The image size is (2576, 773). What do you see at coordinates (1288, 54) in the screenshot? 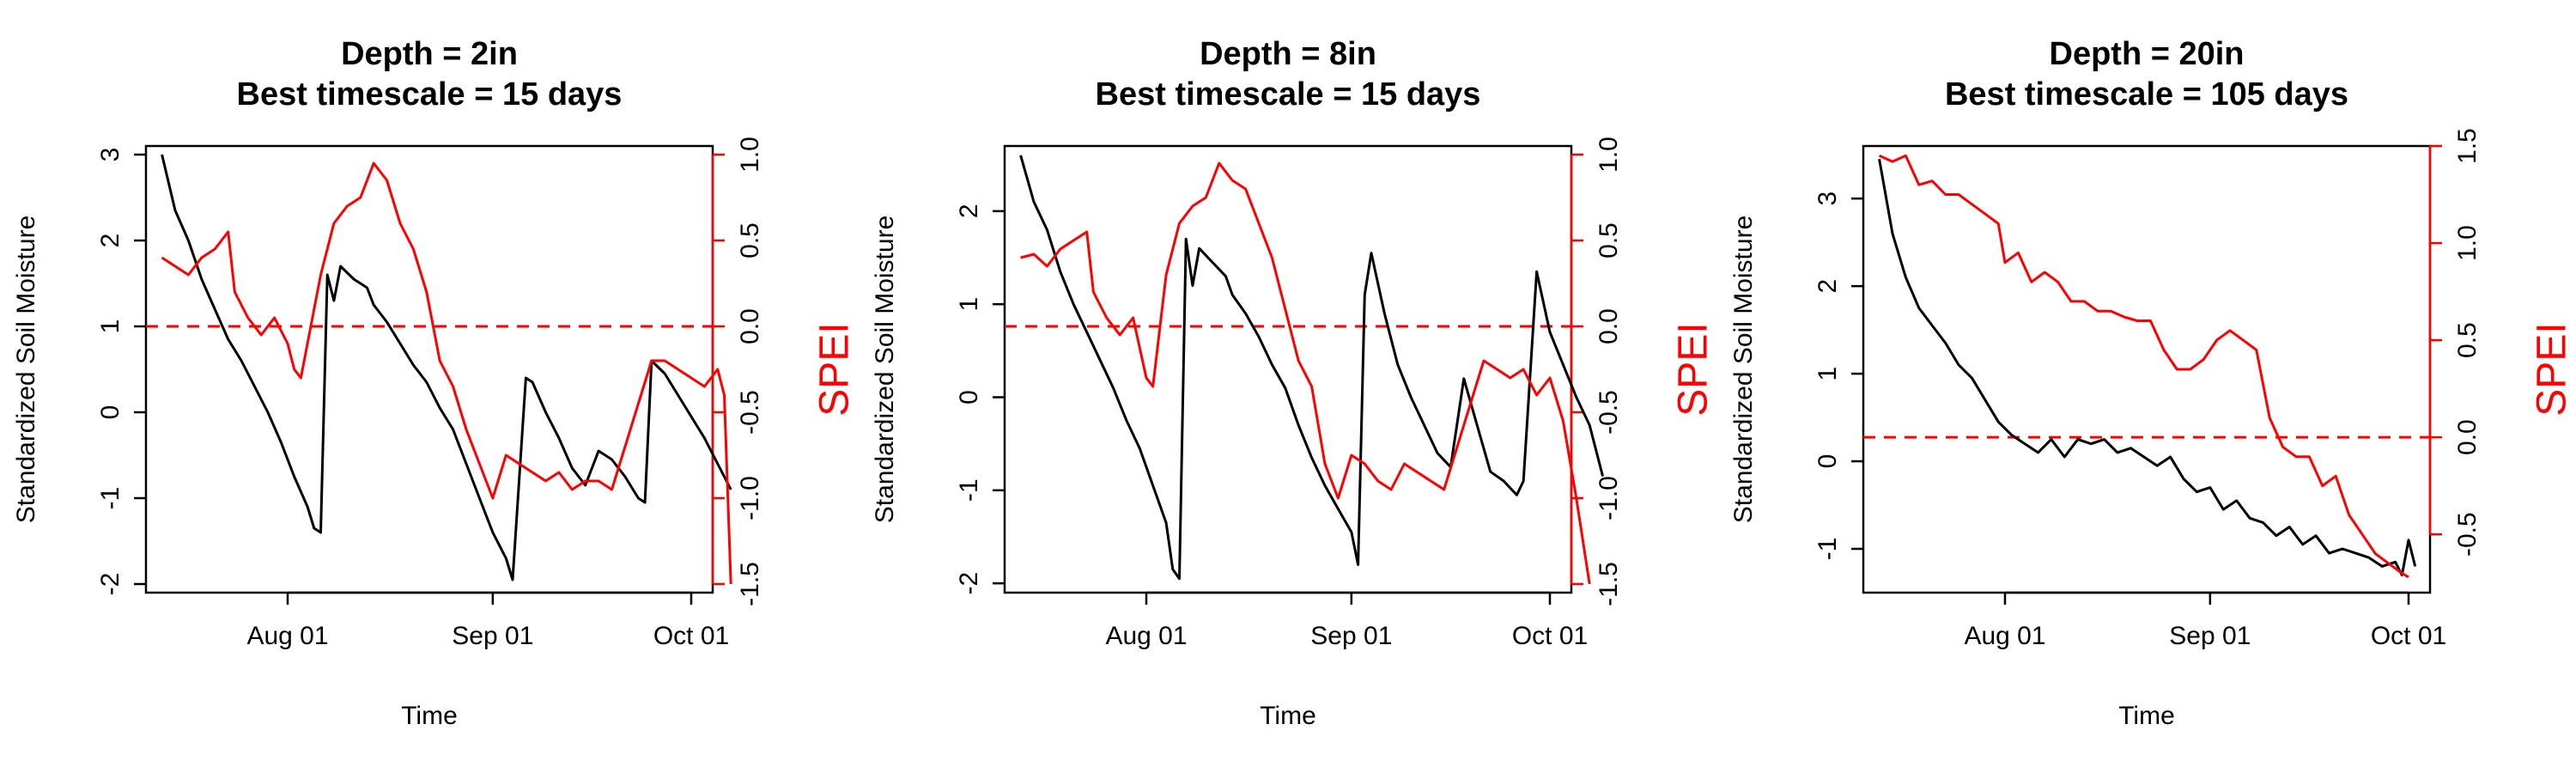
I see `chart-title: Depth = 8in` at bounding box center [1288, 54].